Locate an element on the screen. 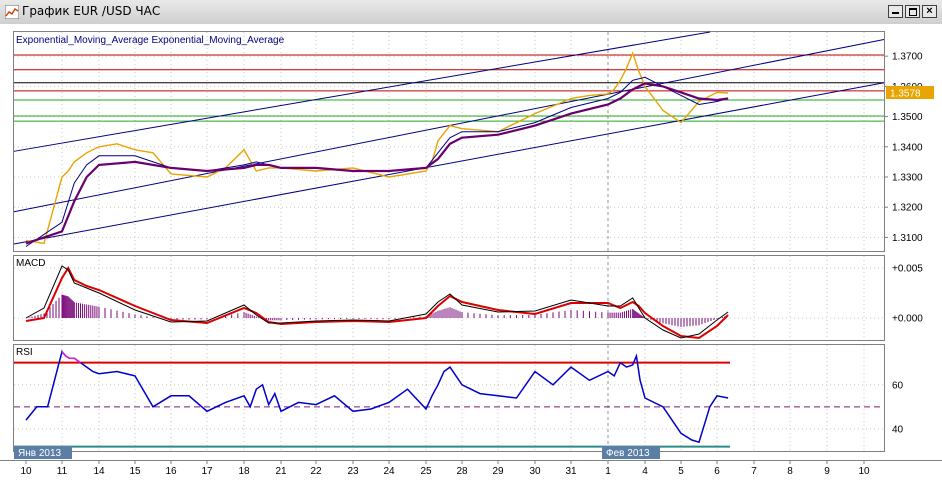  price-y-tick-label: 1.3200 is located at coordinates (907, 208).